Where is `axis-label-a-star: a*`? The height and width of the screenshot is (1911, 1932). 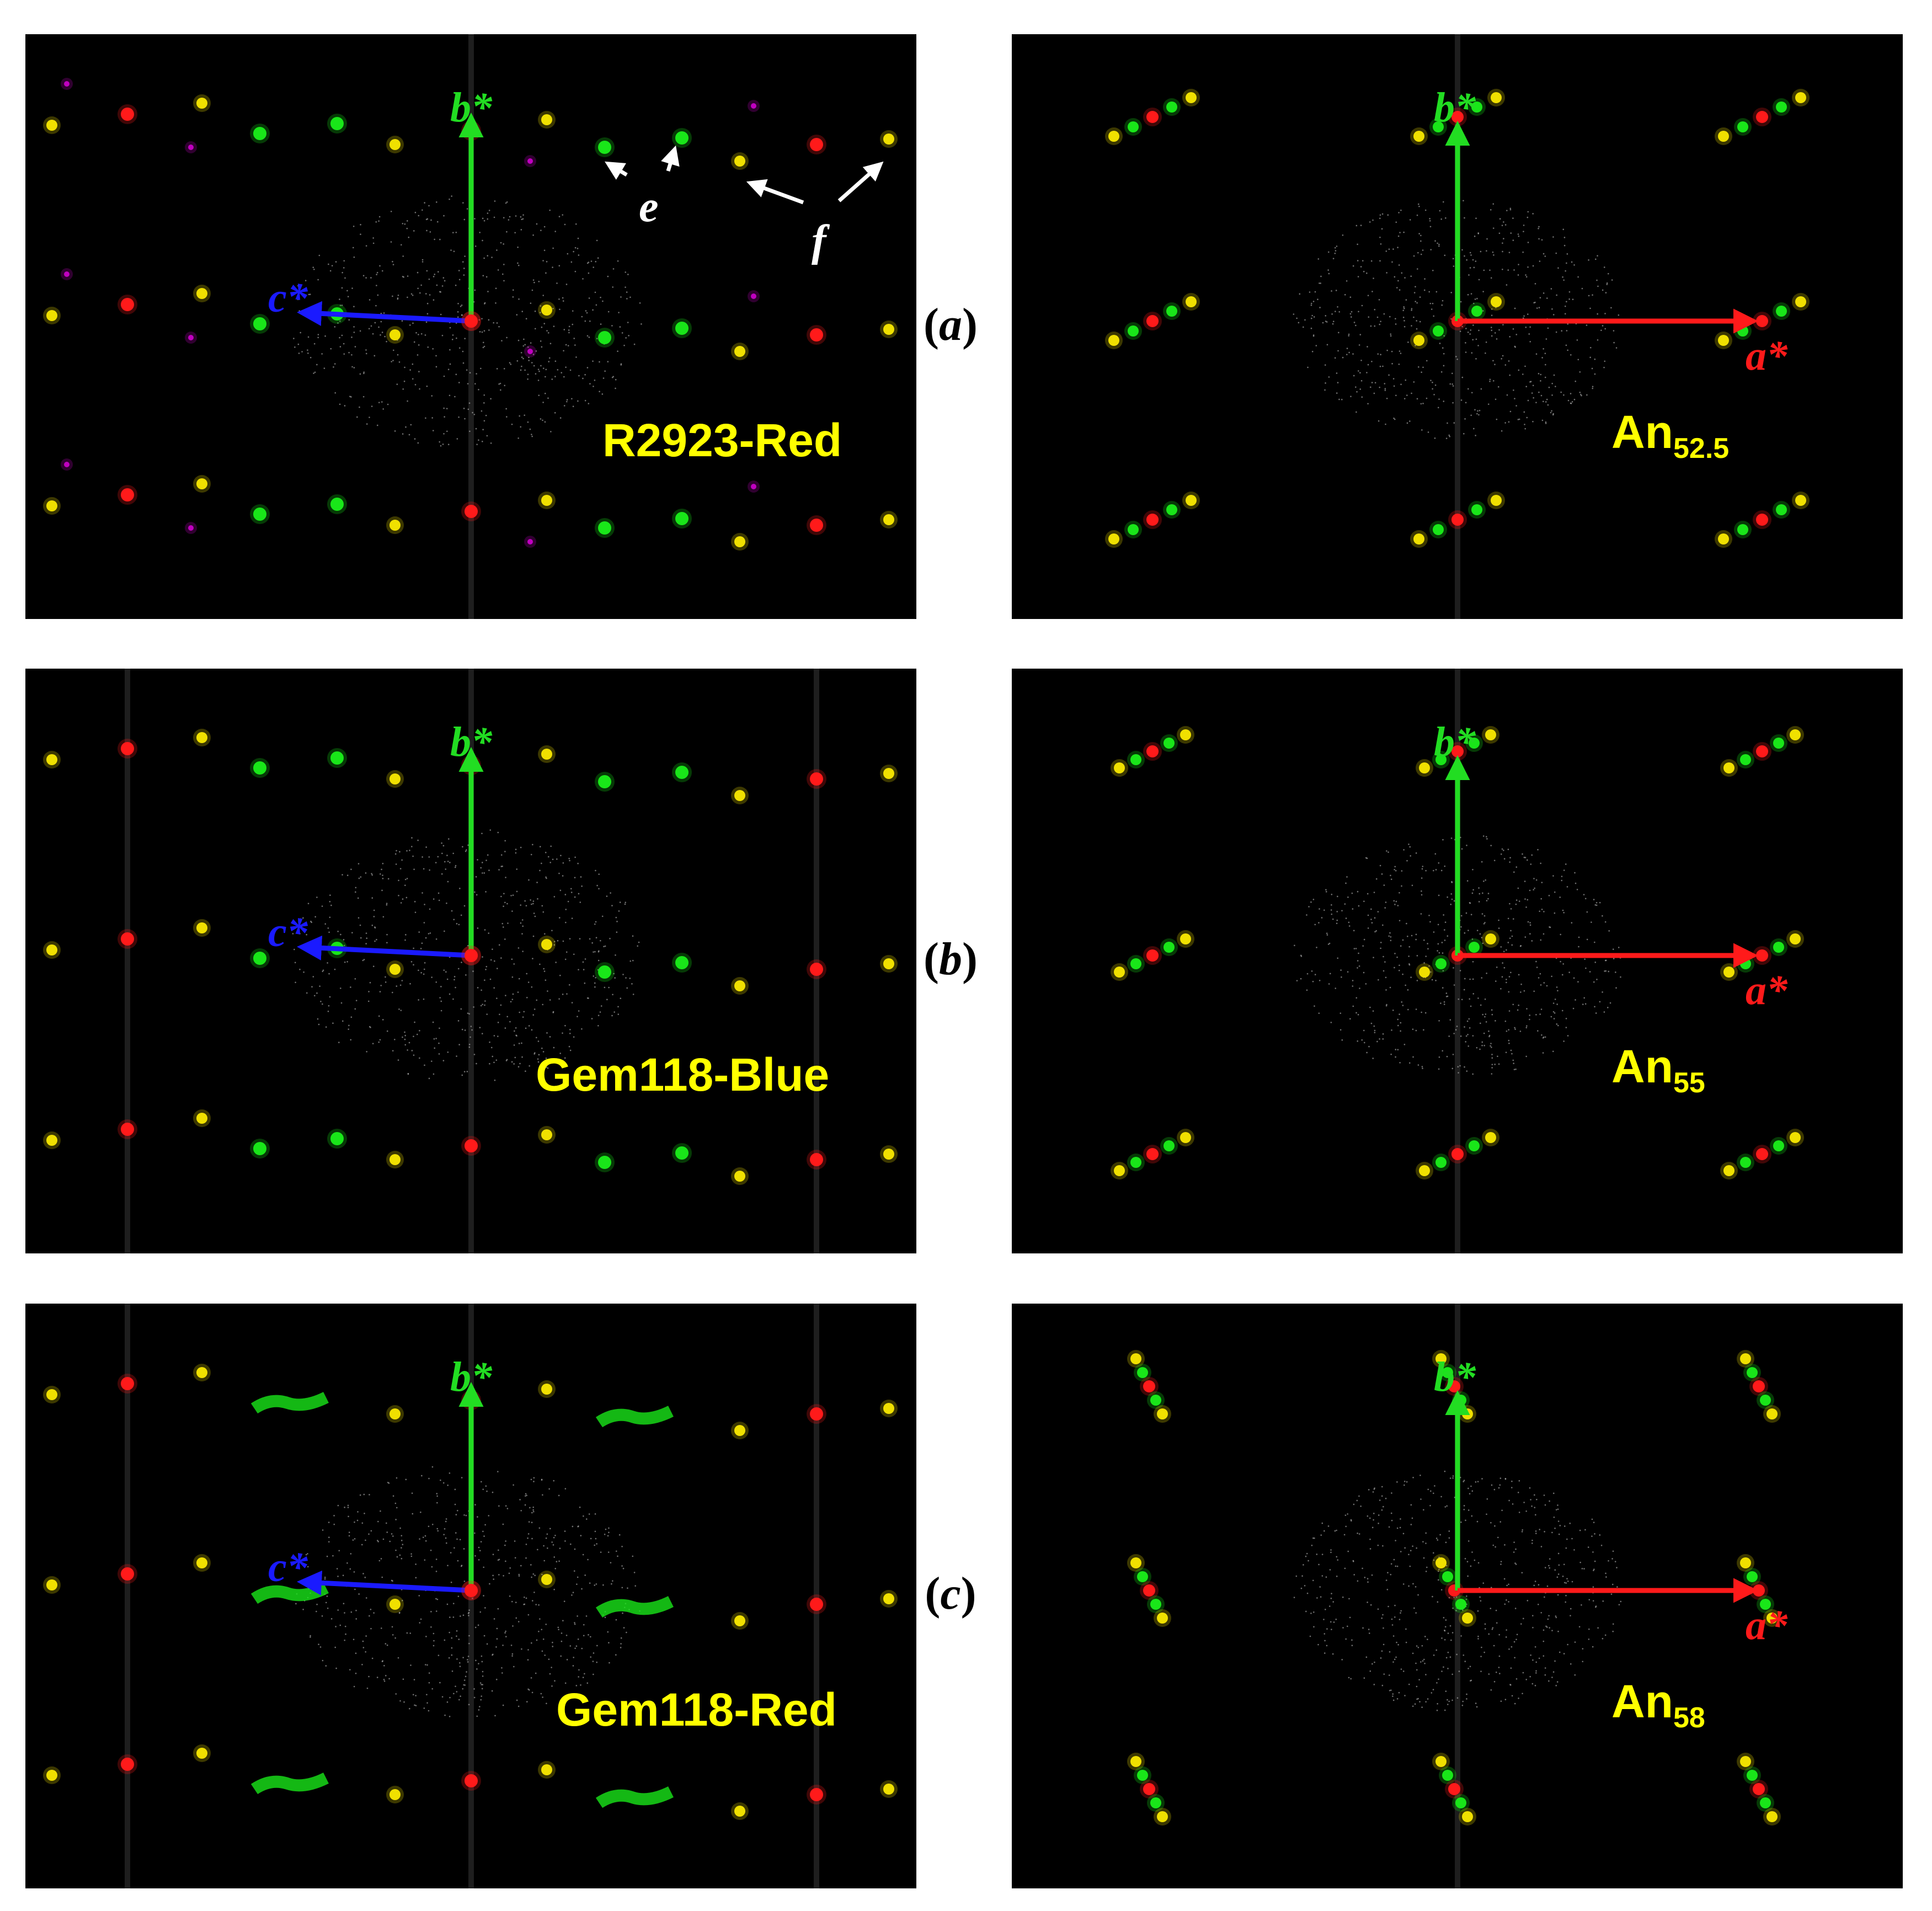
axis-label-a-star: a* is located at coordinates (1766, 990).